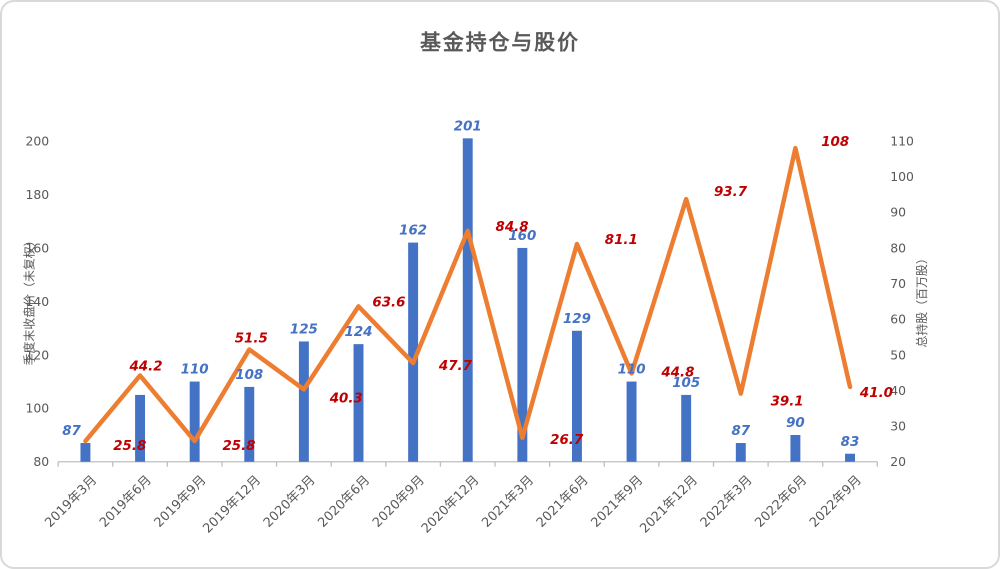  I want to click on left-axis-tick-label: 140, so click(38, 301).